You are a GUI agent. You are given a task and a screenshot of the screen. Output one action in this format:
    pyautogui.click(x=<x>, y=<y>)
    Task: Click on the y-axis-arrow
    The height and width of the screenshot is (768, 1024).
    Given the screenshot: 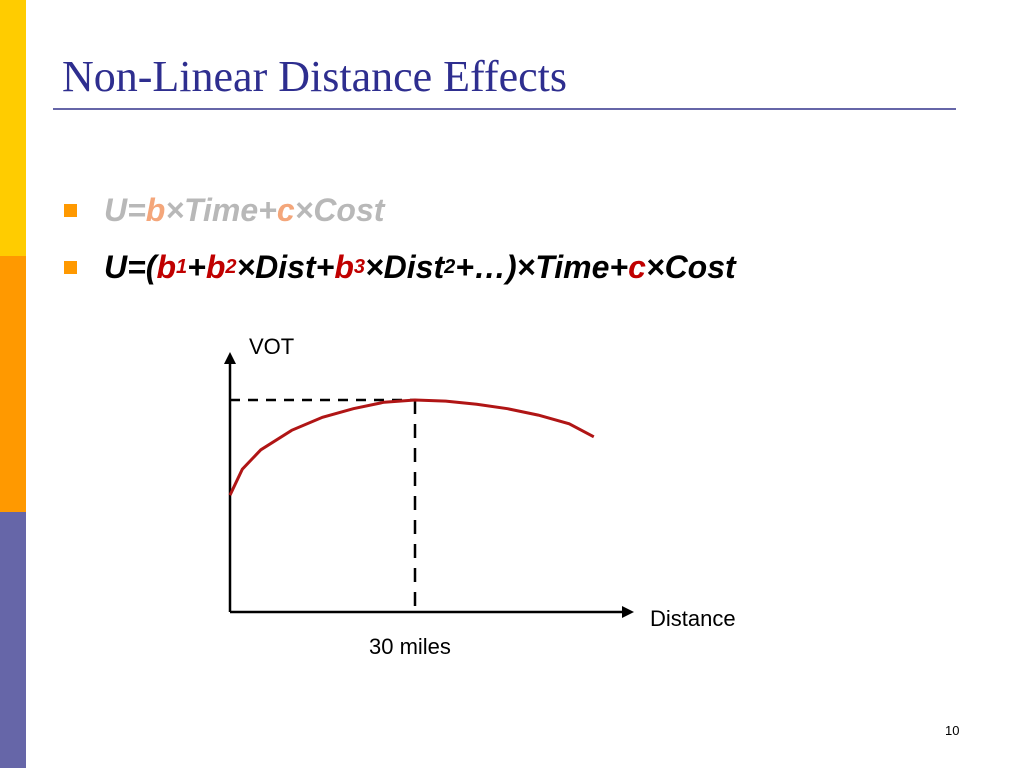 What is the action you would take?
    pyautogui.click(x=230, y=358)
    